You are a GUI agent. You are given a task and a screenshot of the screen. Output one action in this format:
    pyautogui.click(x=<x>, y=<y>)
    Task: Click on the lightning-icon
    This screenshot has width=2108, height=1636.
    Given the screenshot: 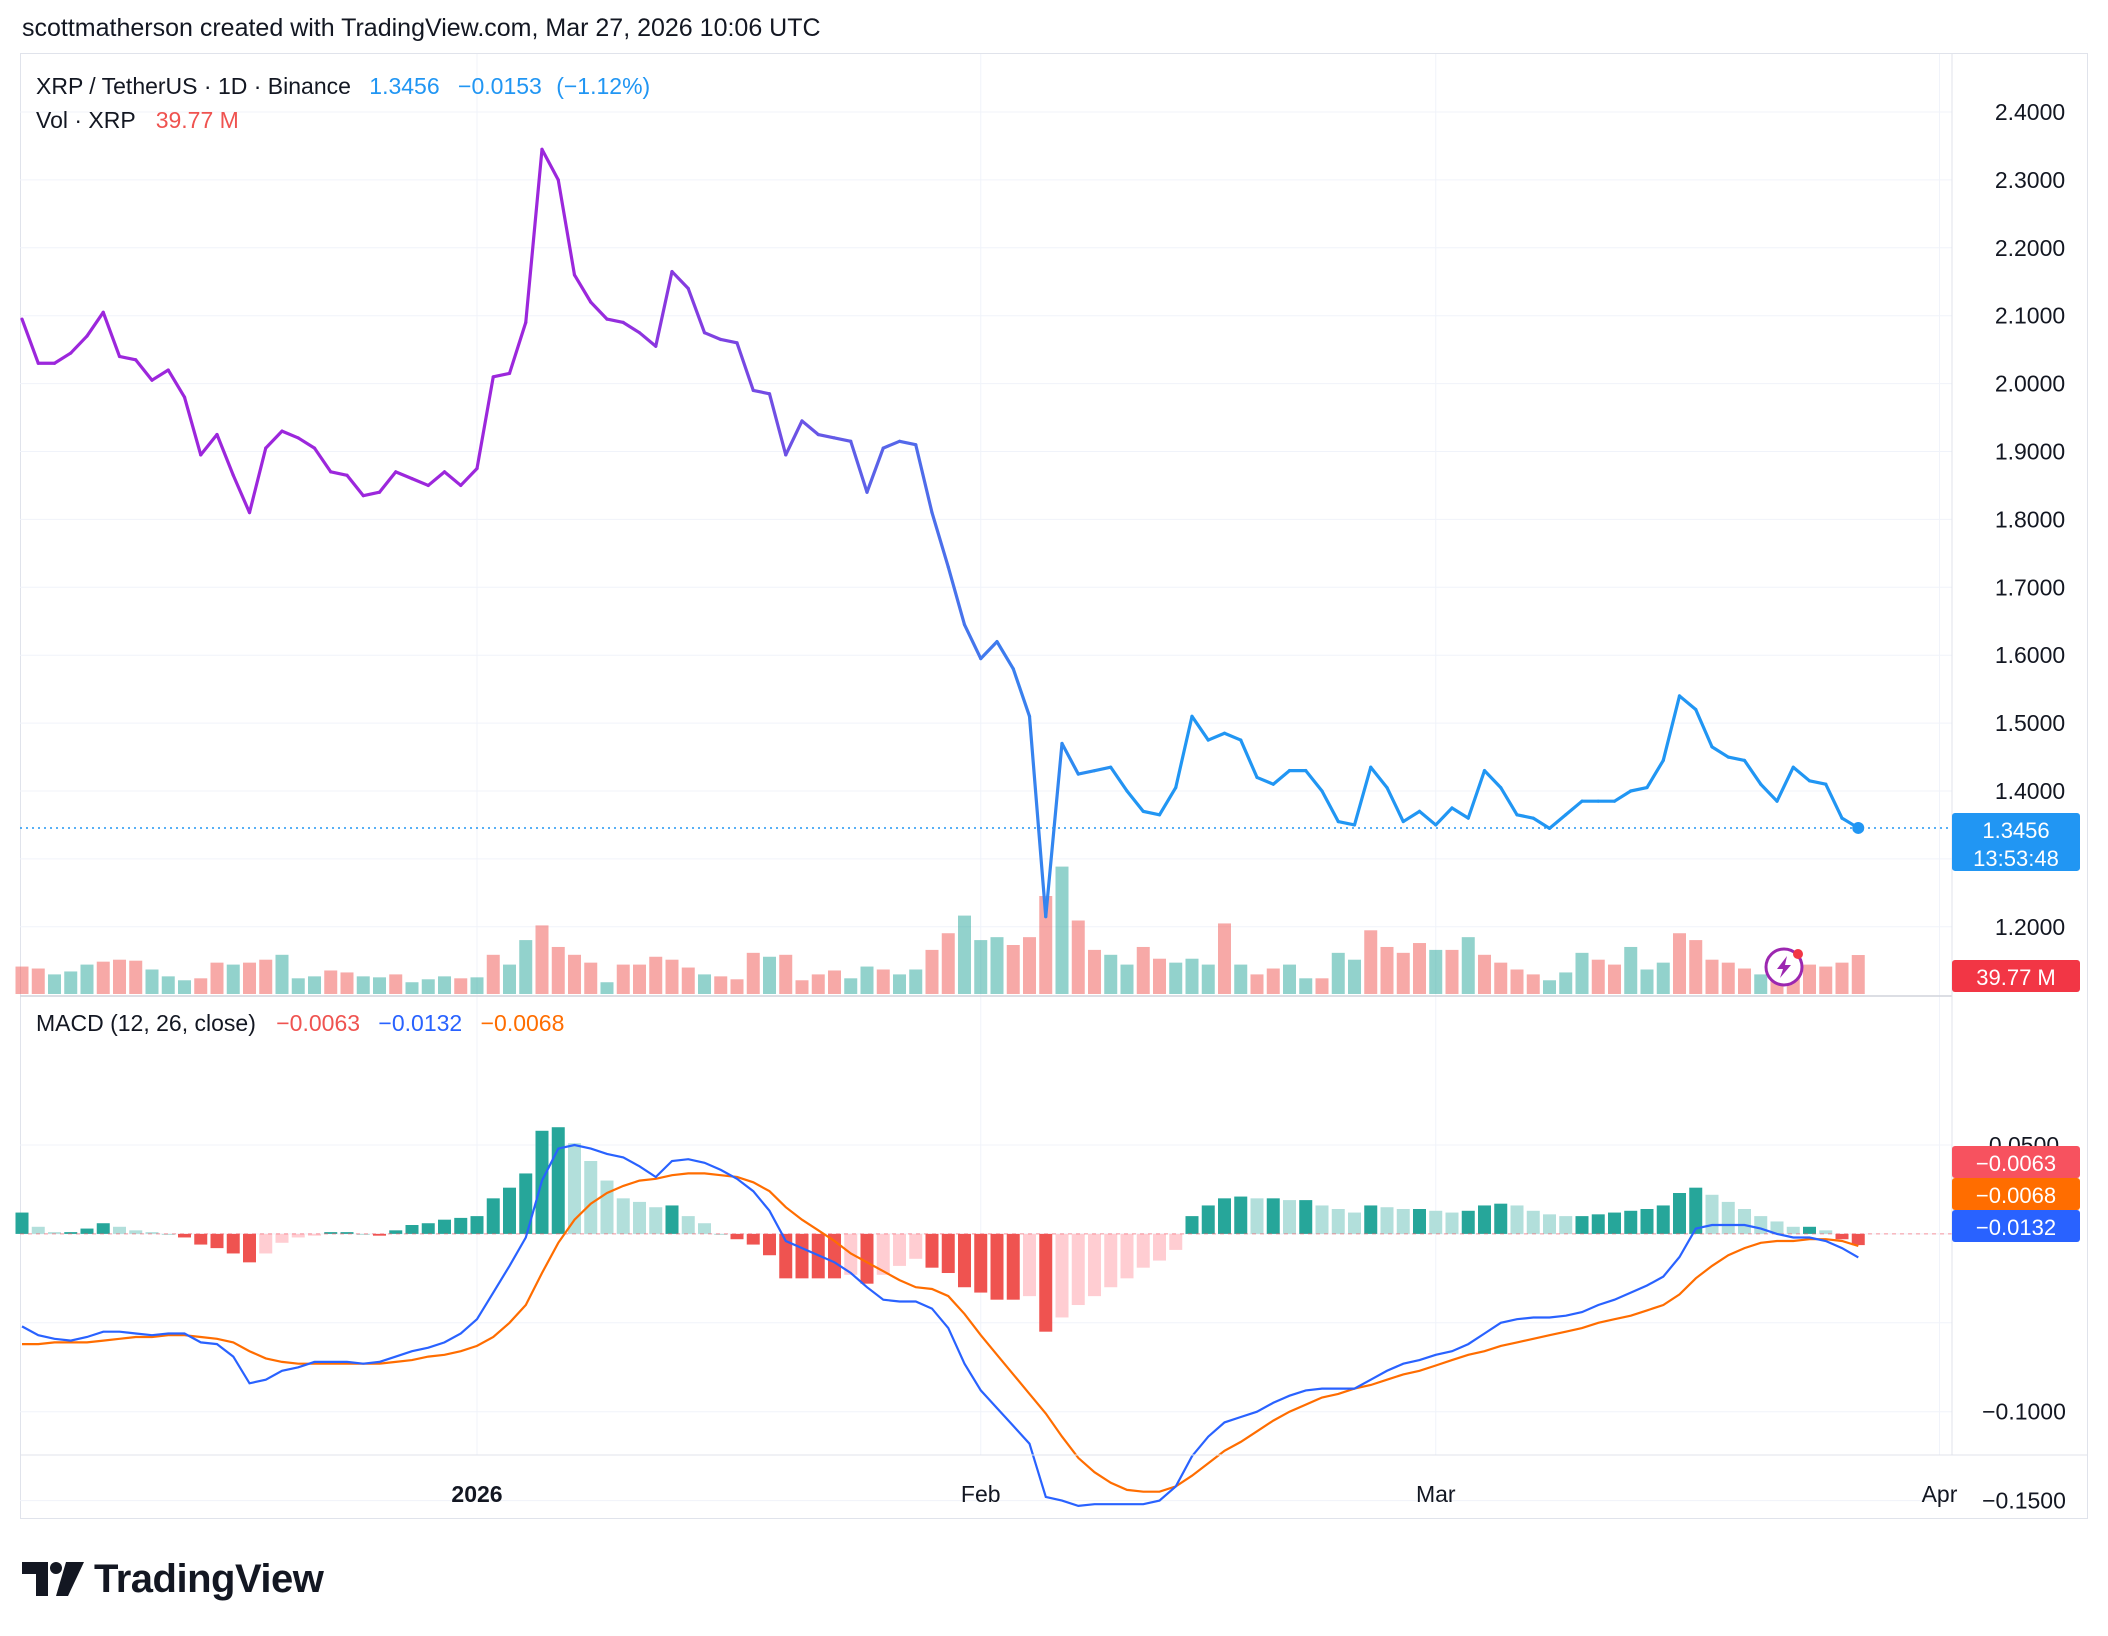 What is the action you would take?
    pyautogui.click(x=1784, y=967)
    